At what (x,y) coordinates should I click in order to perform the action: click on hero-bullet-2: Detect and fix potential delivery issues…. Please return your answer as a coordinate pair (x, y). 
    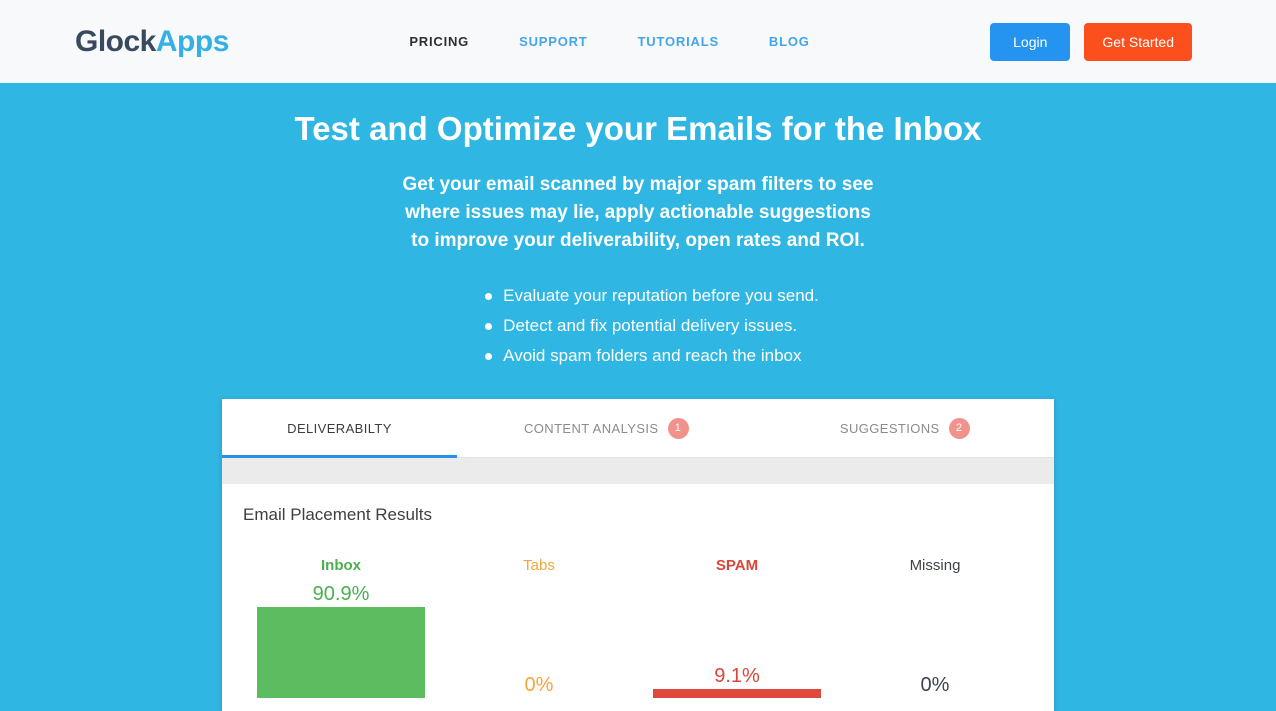
    Looking at the image, I should click on (652, 326).